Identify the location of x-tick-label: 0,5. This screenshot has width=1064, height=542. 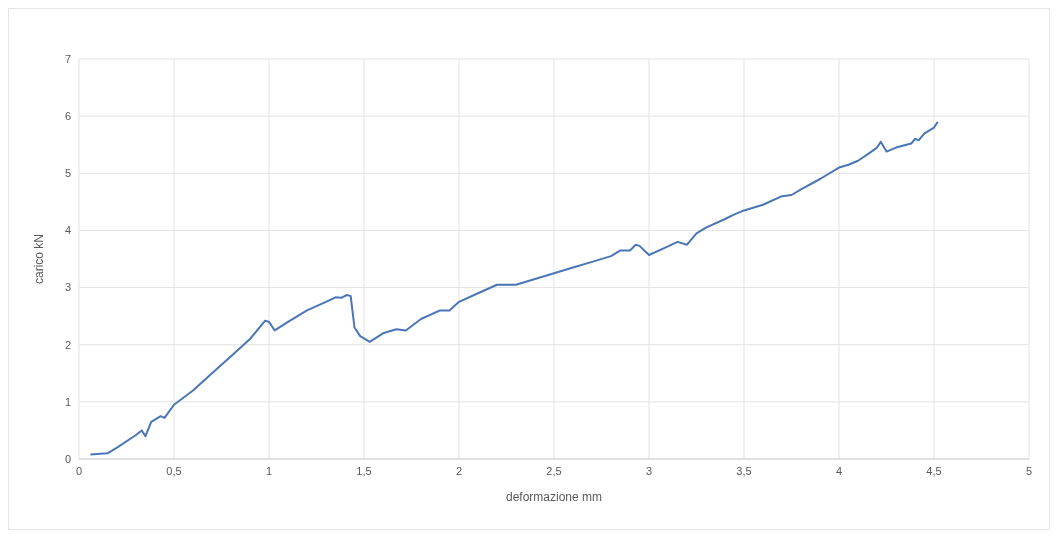
(174, 470).